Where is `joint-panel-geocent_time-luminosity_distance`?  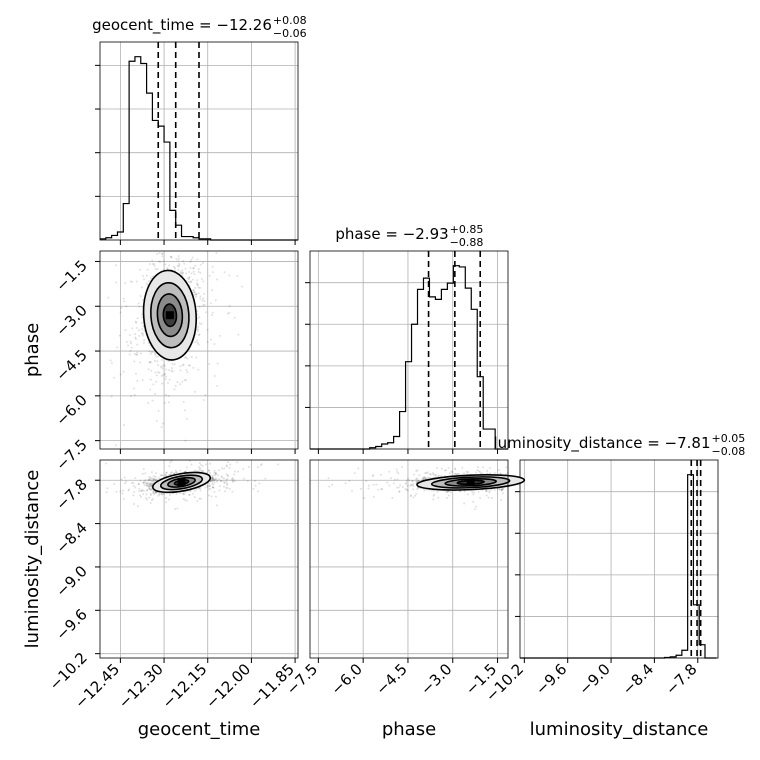 joint-panel-geocent_time-luminosity_distance is located at coordinates (197, 561).